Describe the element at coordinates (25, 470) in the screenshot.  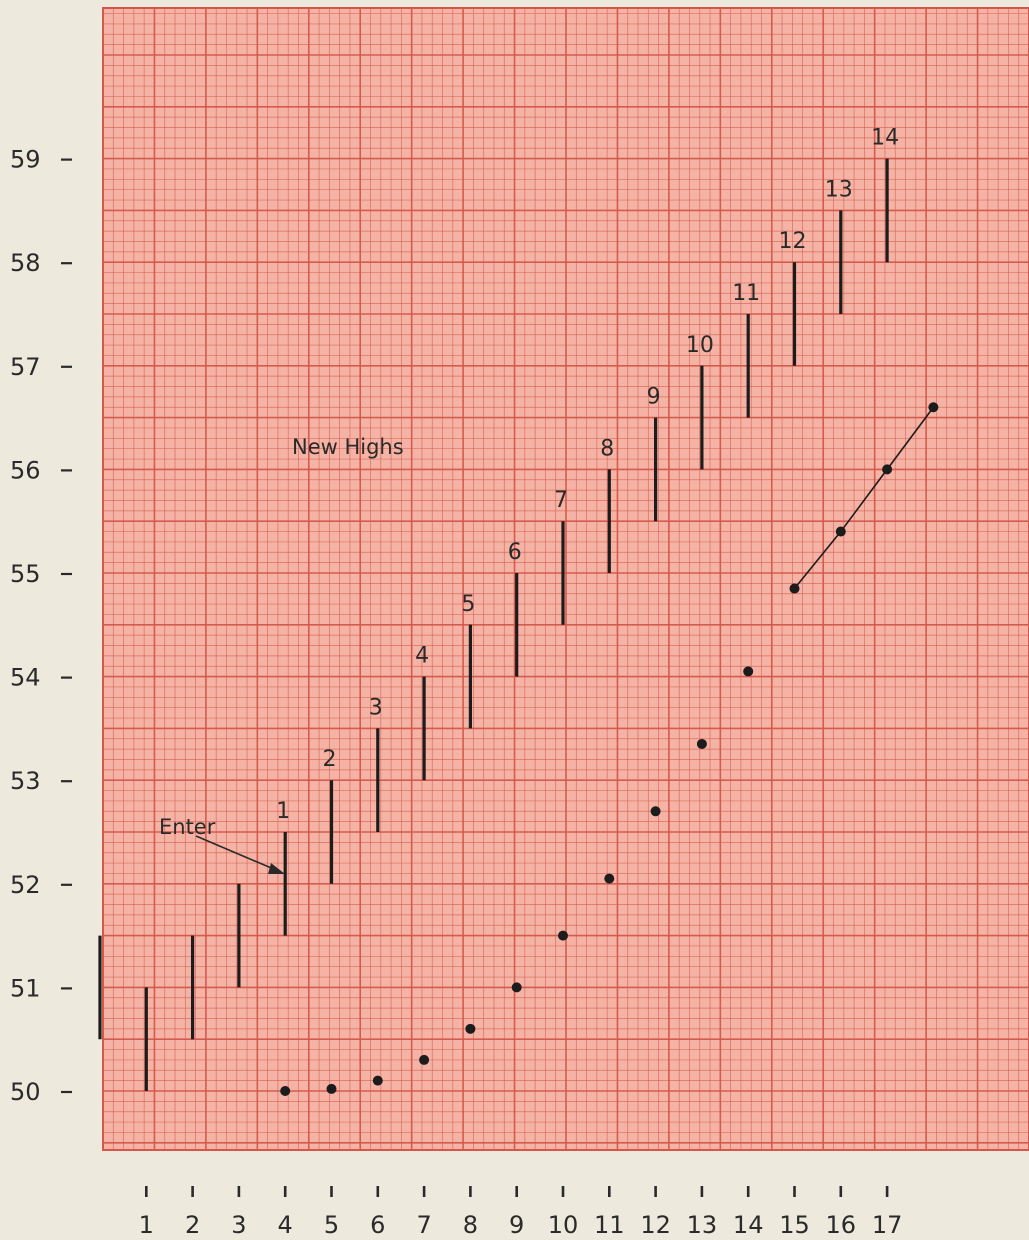
I see `y-tick-label: 56` at that location.